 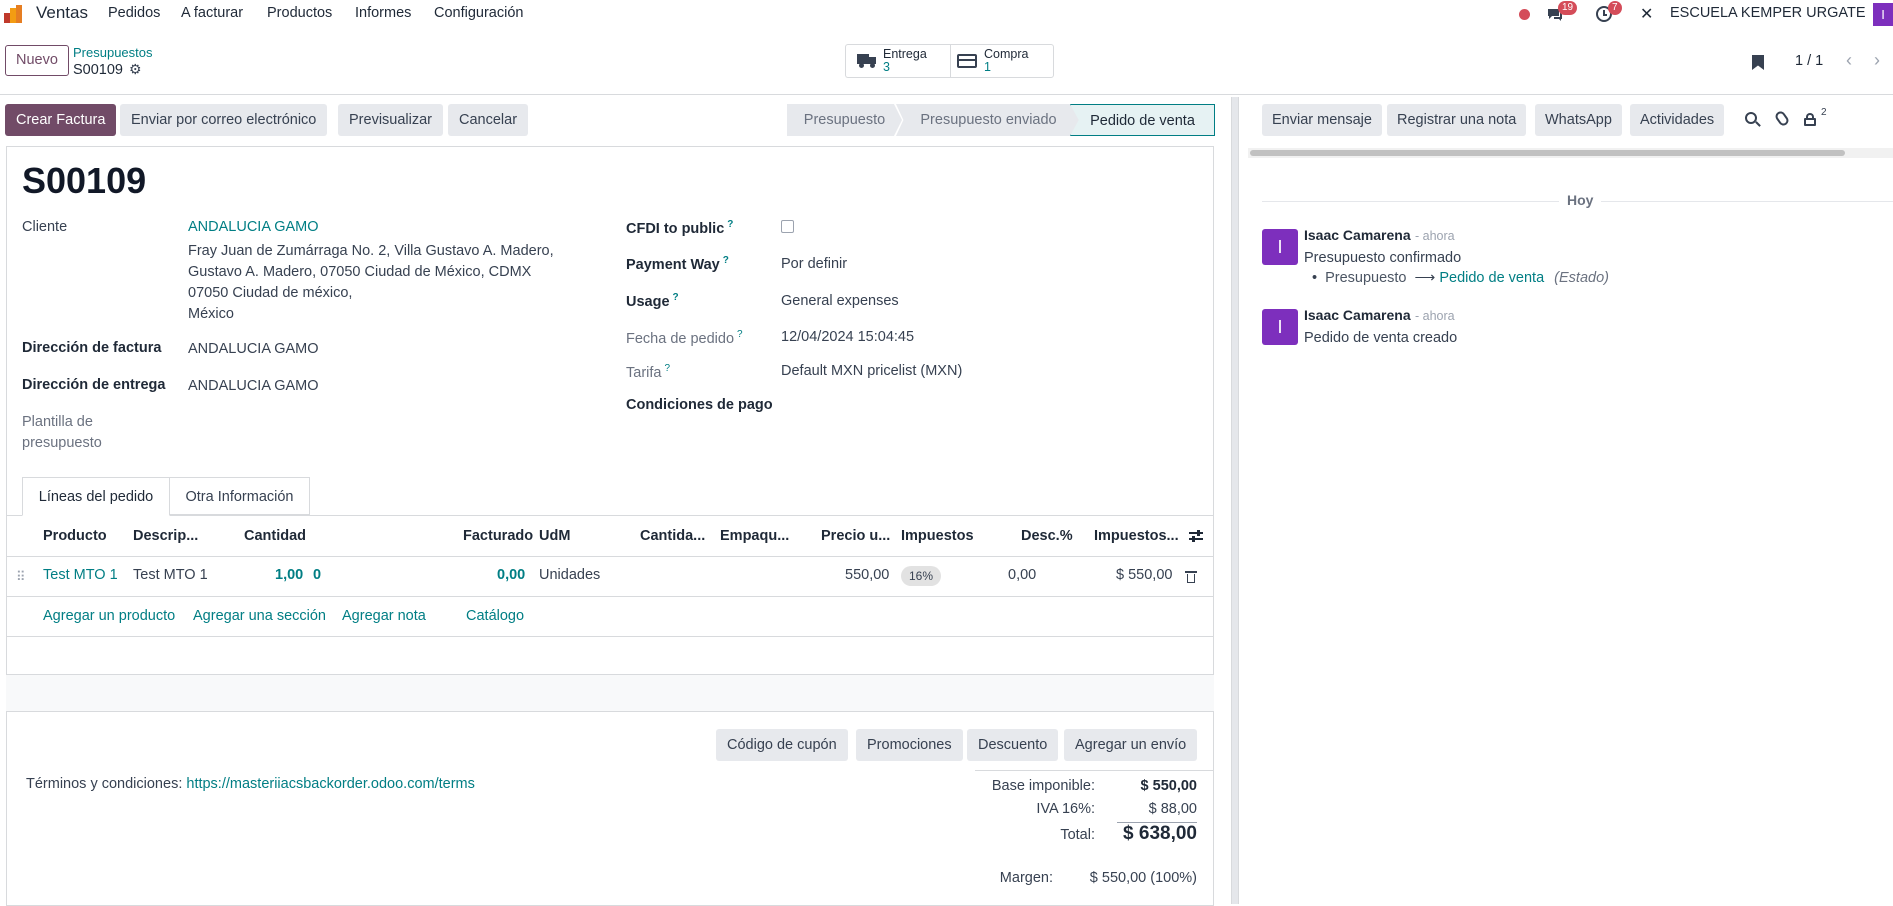 What do you see at coordinates (15, 14) in the screenshot?
I see `odoo-app-icon` at bounding box center [15, 14].